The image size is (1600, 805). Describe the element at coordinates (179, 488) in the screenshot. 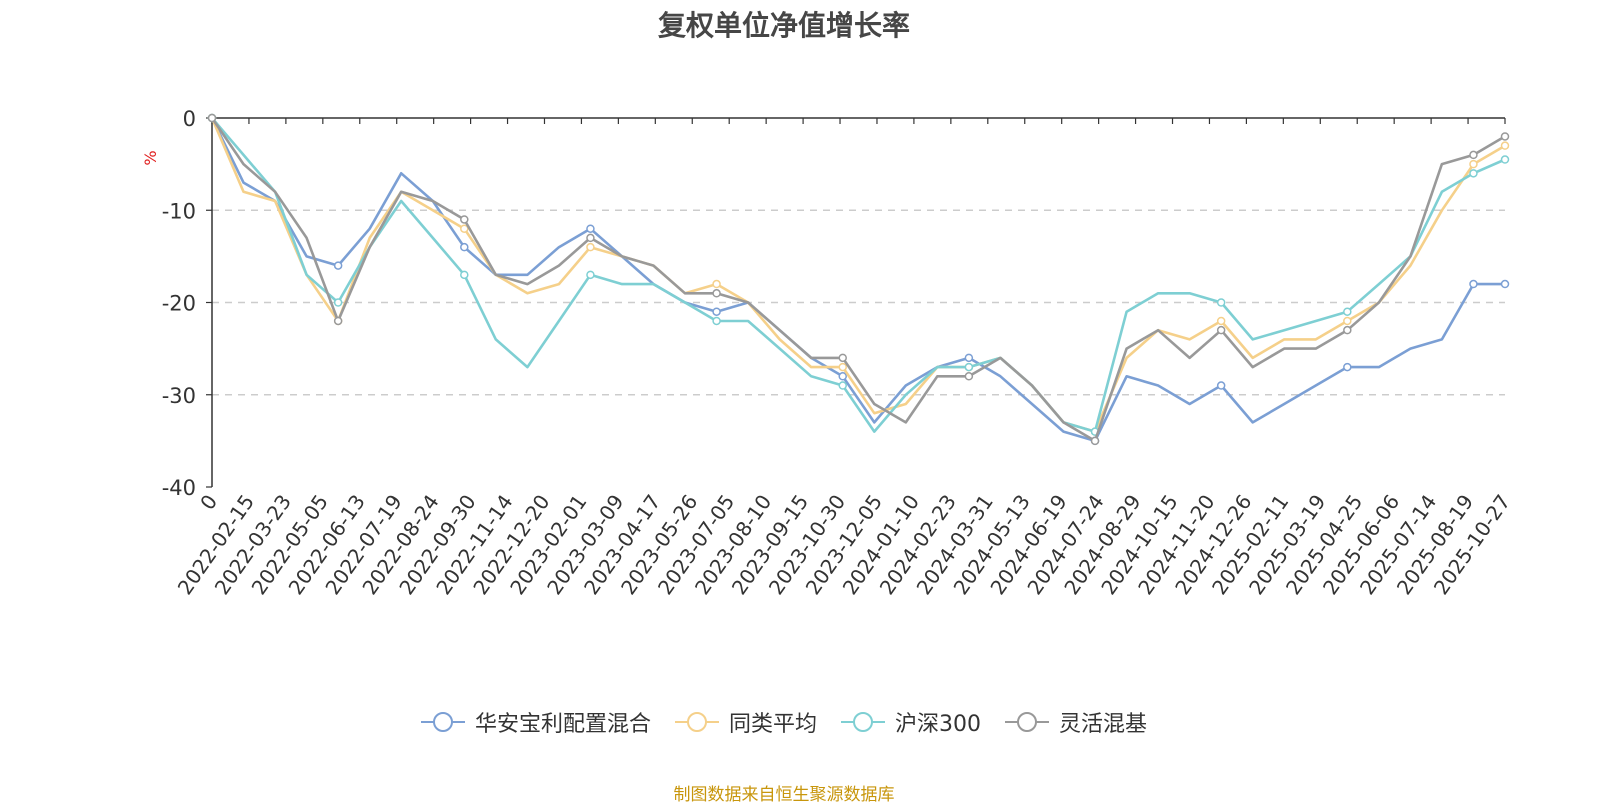

I see `y-tick-label: -40` at that location.